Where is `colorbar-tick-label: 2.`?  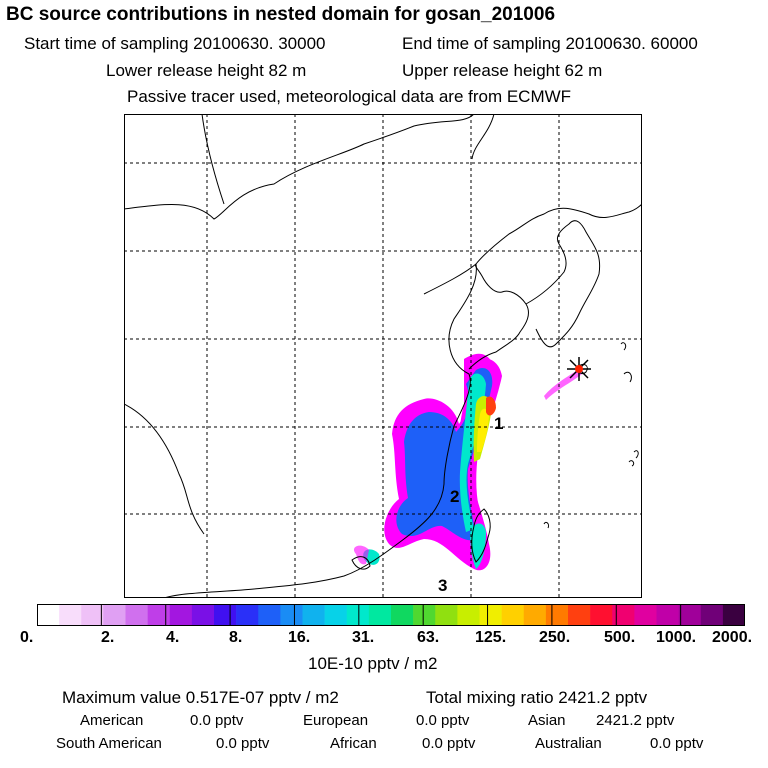 colorbar-tick-label: 2. is located at coordinates (108, 637).